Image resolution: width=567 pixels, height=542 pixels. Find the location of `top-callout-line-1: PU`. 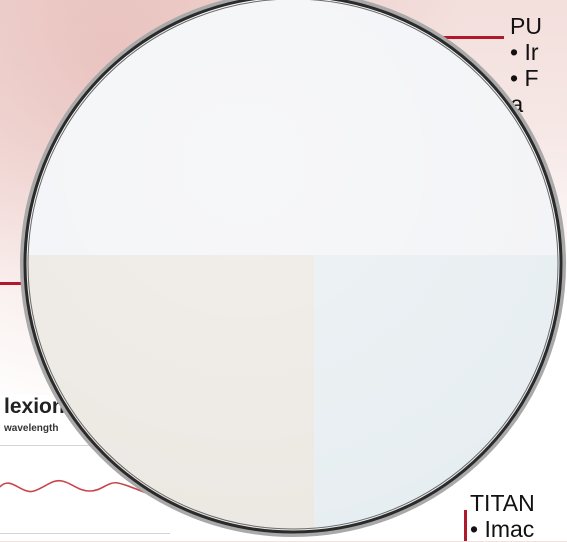

top-callout-line-1: PU is located at coordinates (526, 26).